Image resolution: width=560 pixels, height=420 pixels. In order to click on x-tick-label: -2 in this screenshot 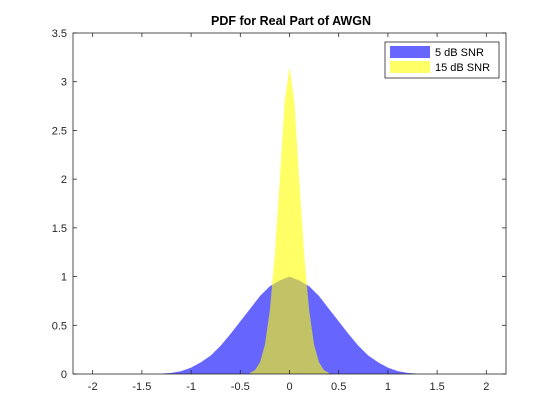, I will do `click(93, 387)`.